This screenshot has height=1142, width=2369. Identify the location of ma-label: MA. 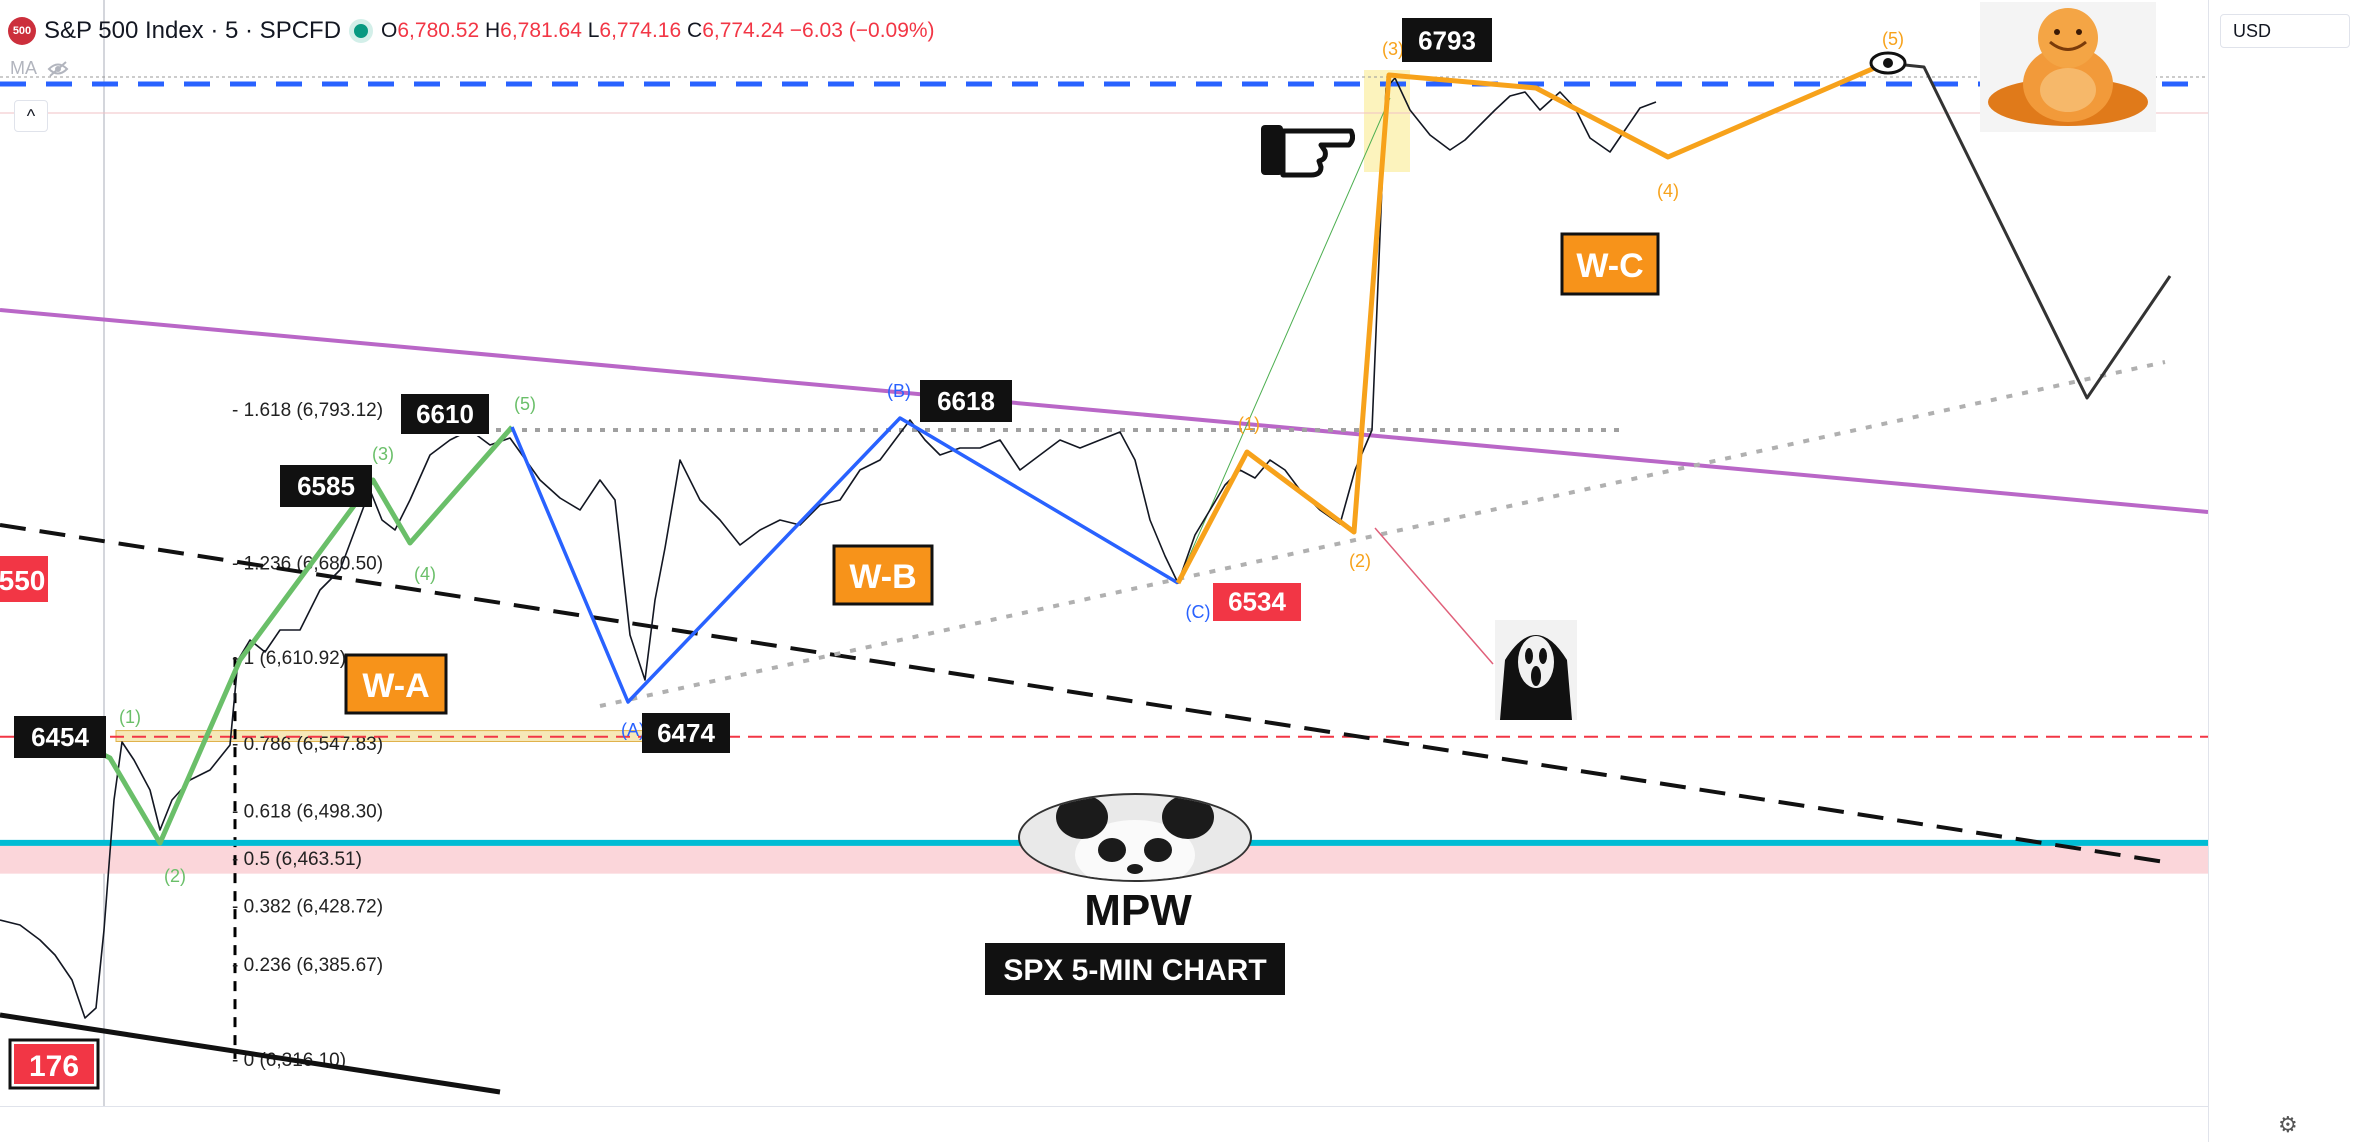
(23, 68).